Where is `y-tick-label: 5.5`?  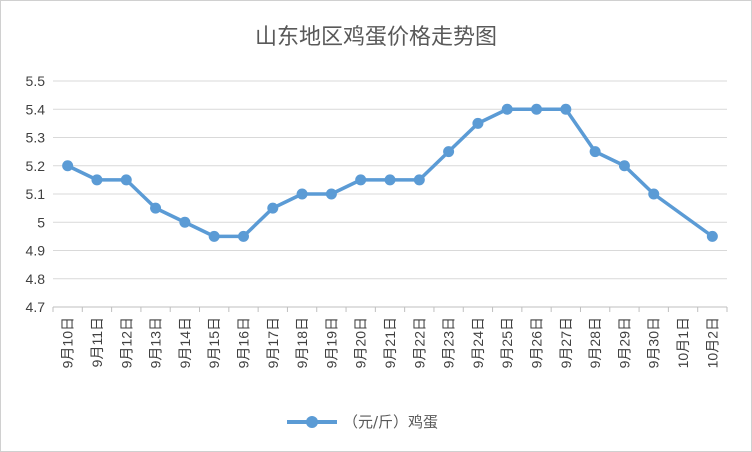
y-tick-label: 5.5 is located at coordinates (36, 81).